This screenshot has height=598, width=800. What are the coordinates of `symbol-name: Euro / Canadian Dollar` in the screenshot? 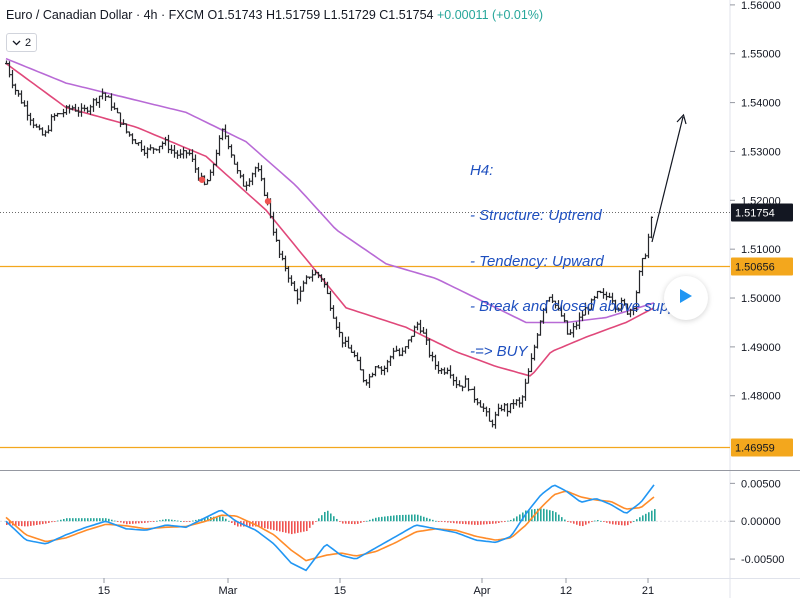 It's located at (69, 15).